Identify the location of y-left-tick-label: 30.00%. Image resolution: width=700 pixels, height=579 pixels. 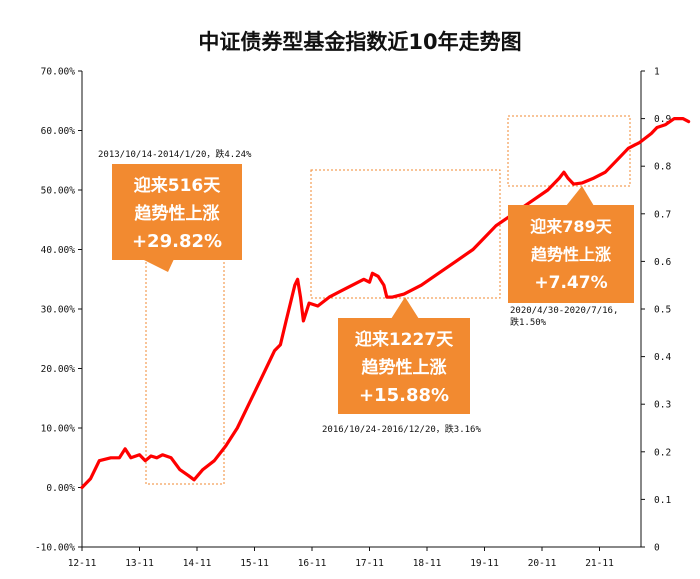
(58, 310).